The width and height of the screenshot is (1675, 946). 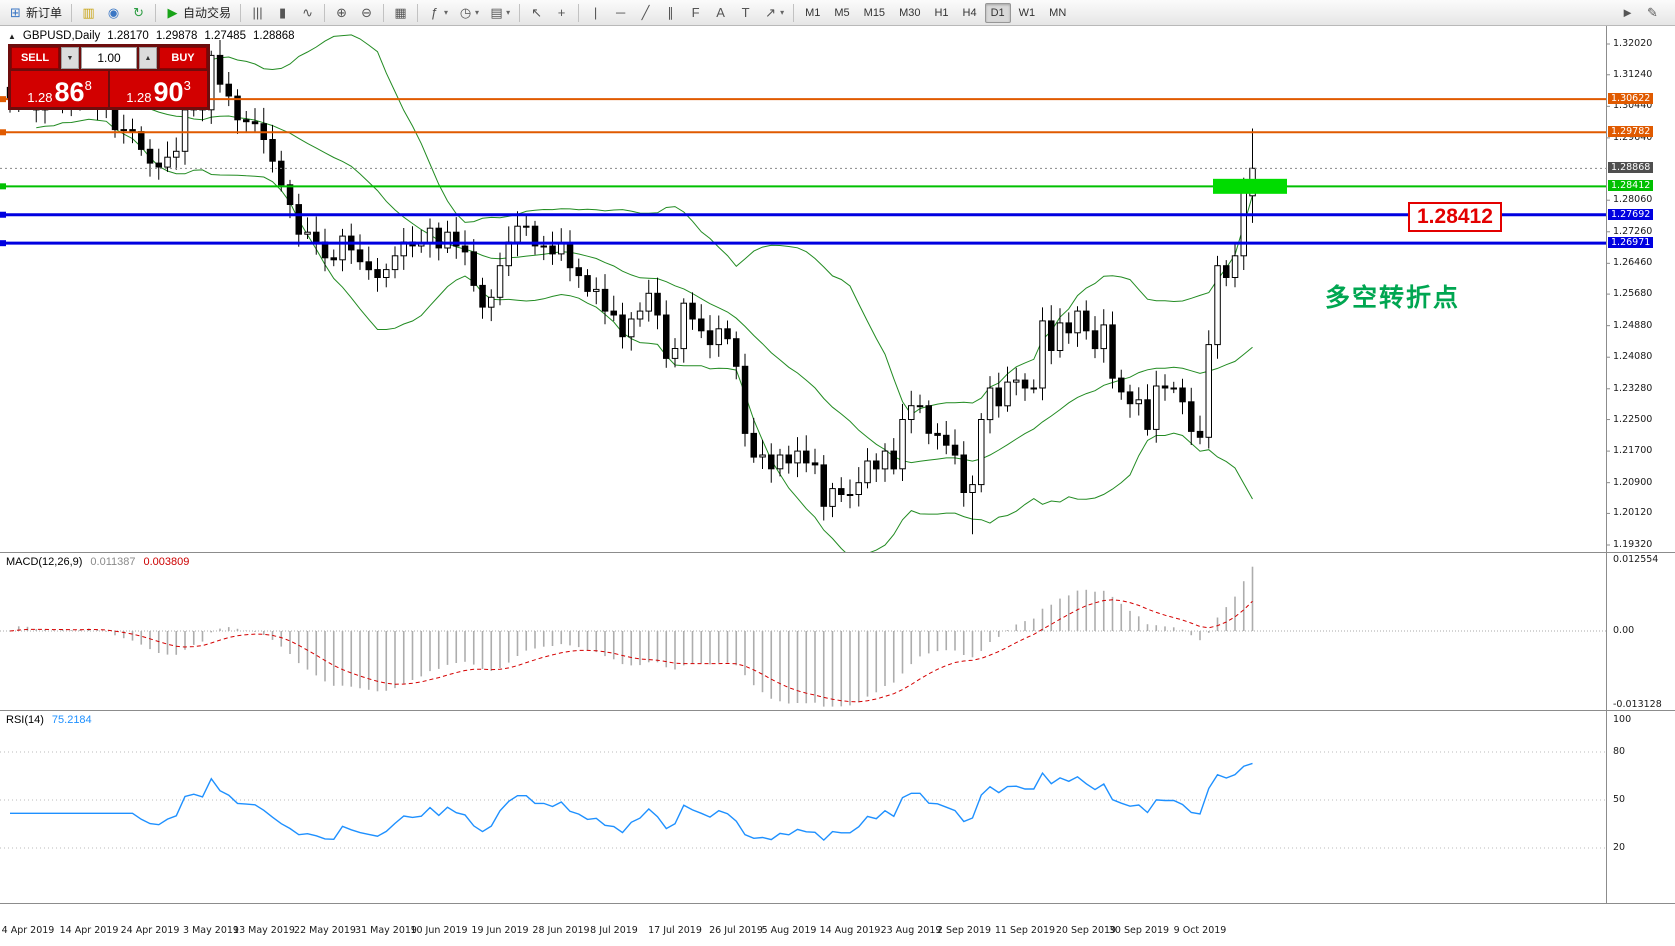 I want to click on sell-button: SELL, so click(x=35, y=58).